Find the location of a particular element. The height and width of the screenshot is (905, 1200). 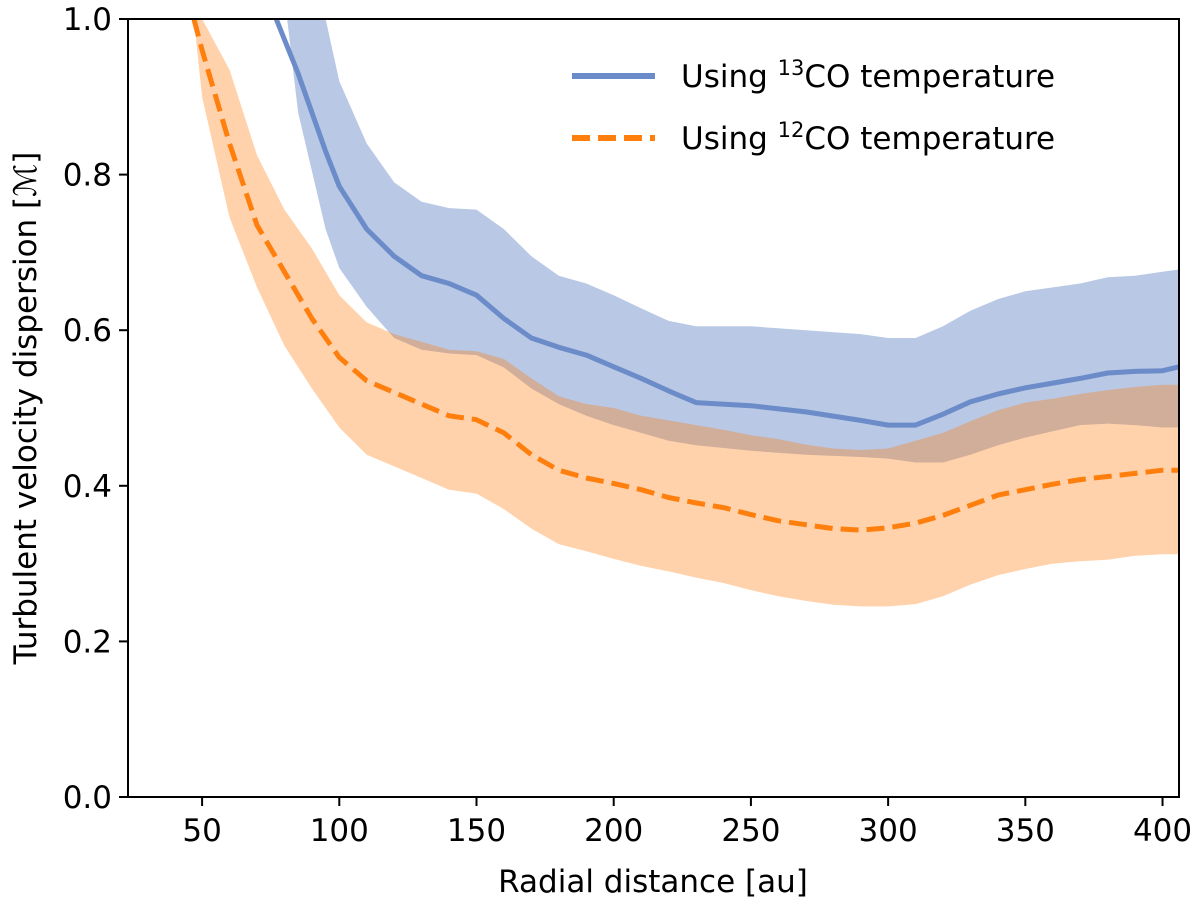

legend-label: Using 12CO temperature is located at coordinates (868, 137).